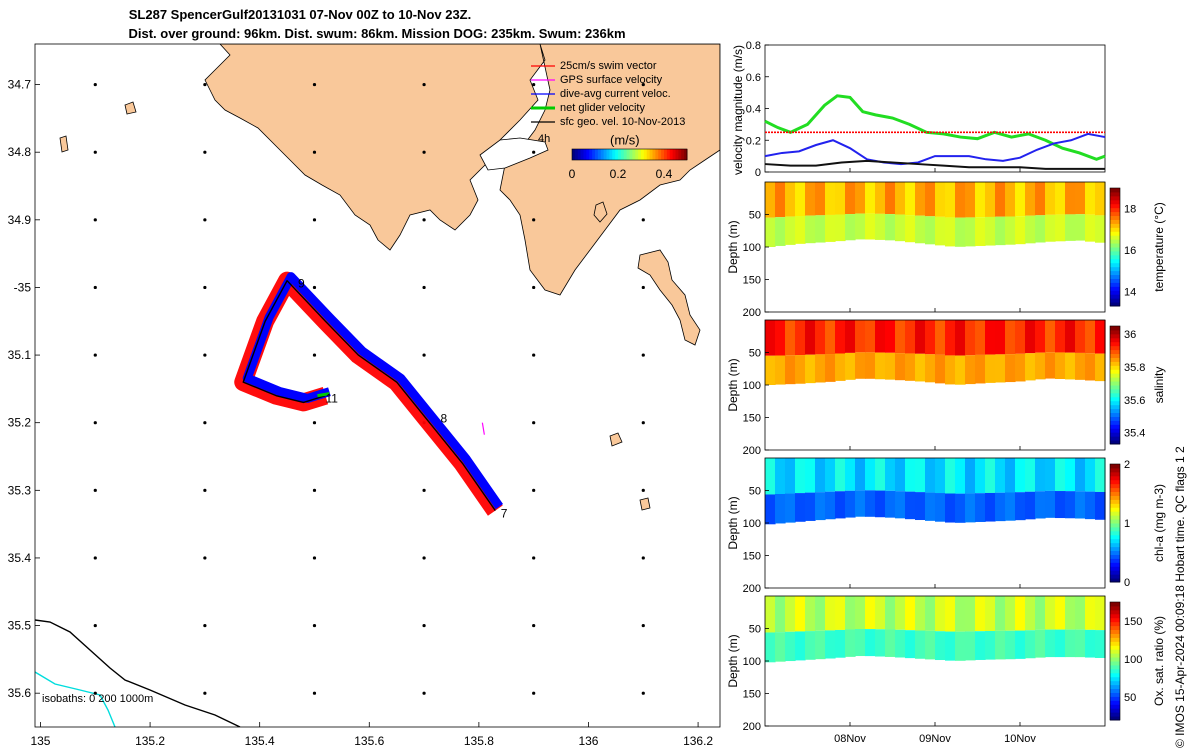 The height and width of the screenshot is (750, 1200). Describe the element at coordinates (752, 695) in the screenshot. I see `depth-tick-label: 150` at that location.